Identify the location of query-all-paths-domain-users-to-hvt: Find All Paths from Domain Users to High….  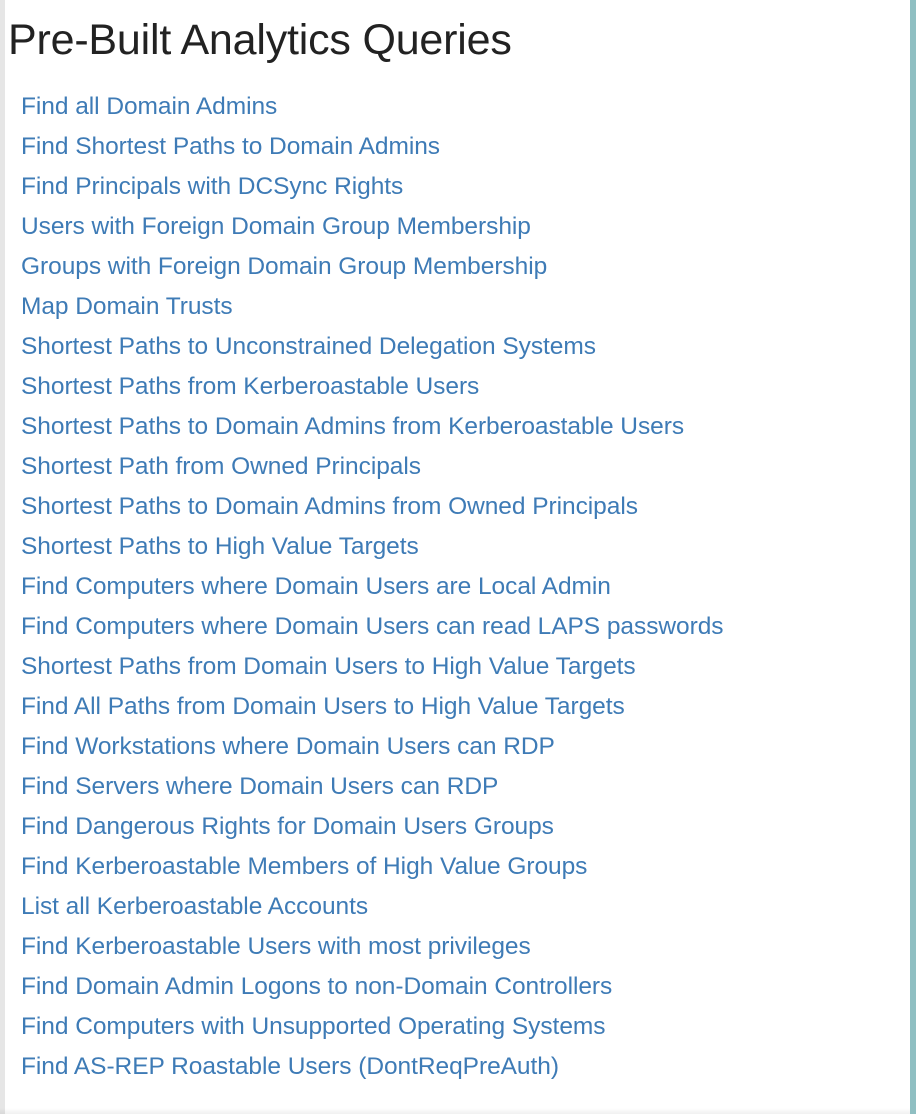
(323, 706).